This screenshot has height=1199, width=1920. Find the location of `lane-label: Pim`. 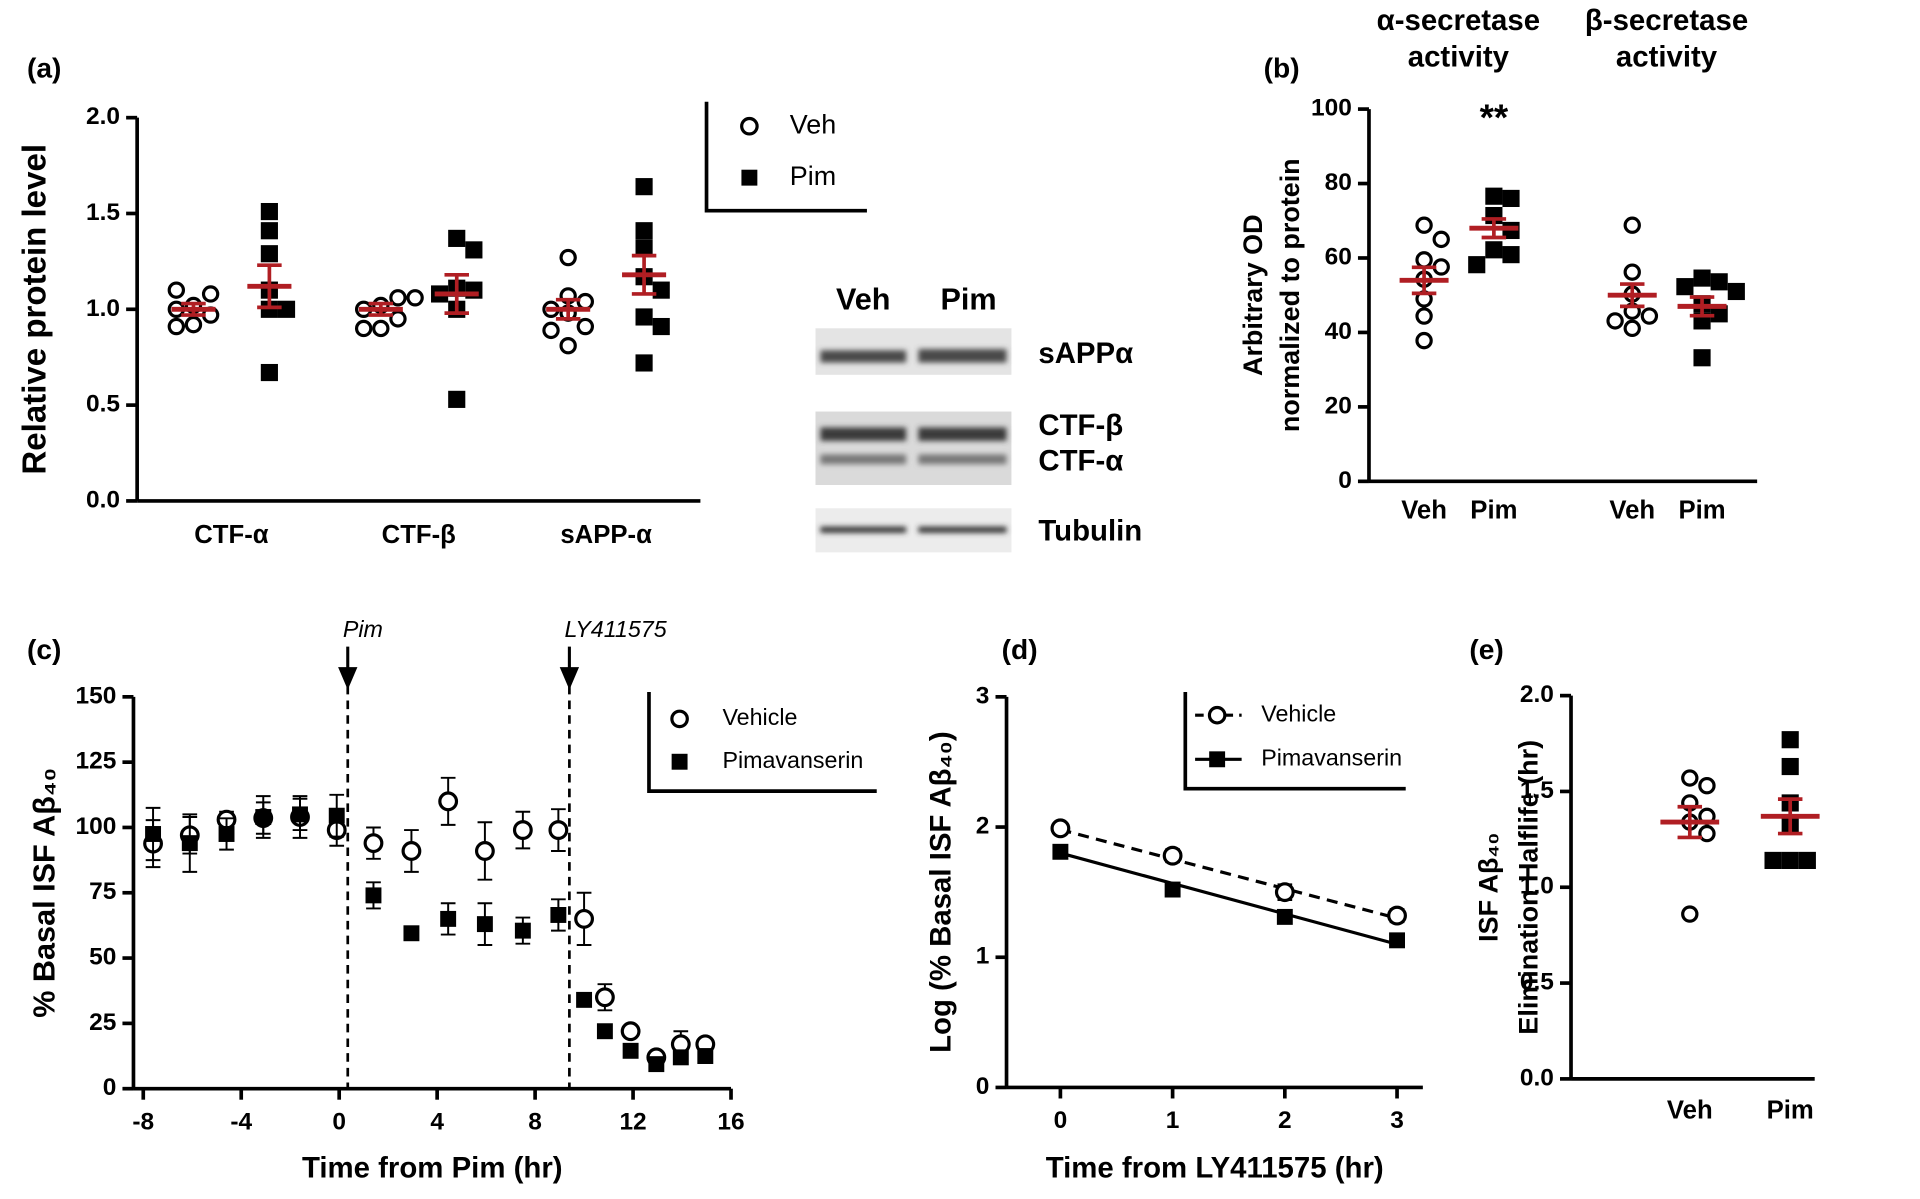

lane-label: Pim is located at coordinates (969, 299).